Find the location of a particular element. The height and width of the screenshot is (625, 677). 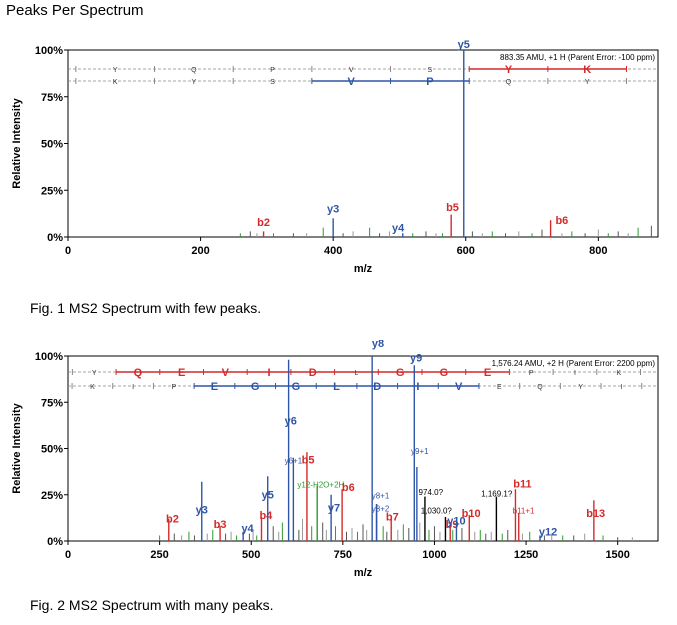

peak-label: y7 is located at coordinates (334, 508).